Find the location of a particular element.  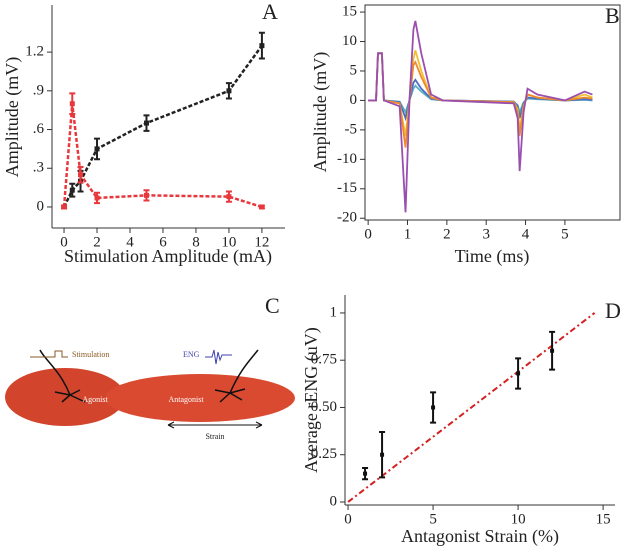

y-tick-label: -15 is located at coordinates (347, 188).